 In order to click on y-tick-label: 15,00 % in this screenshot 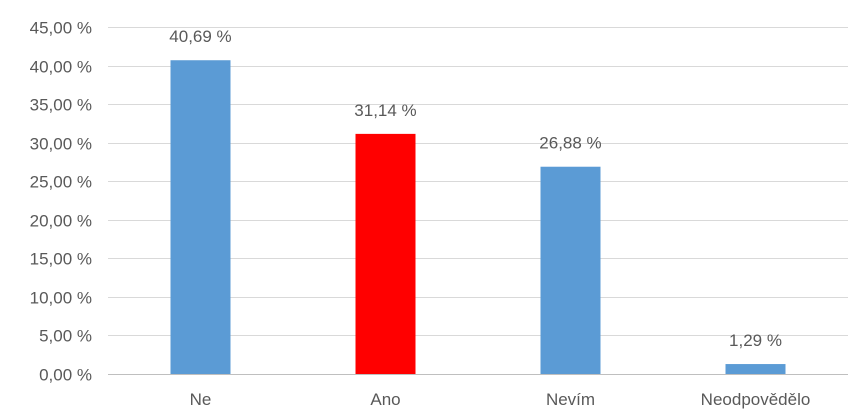, I will do `click(61, 259)`.